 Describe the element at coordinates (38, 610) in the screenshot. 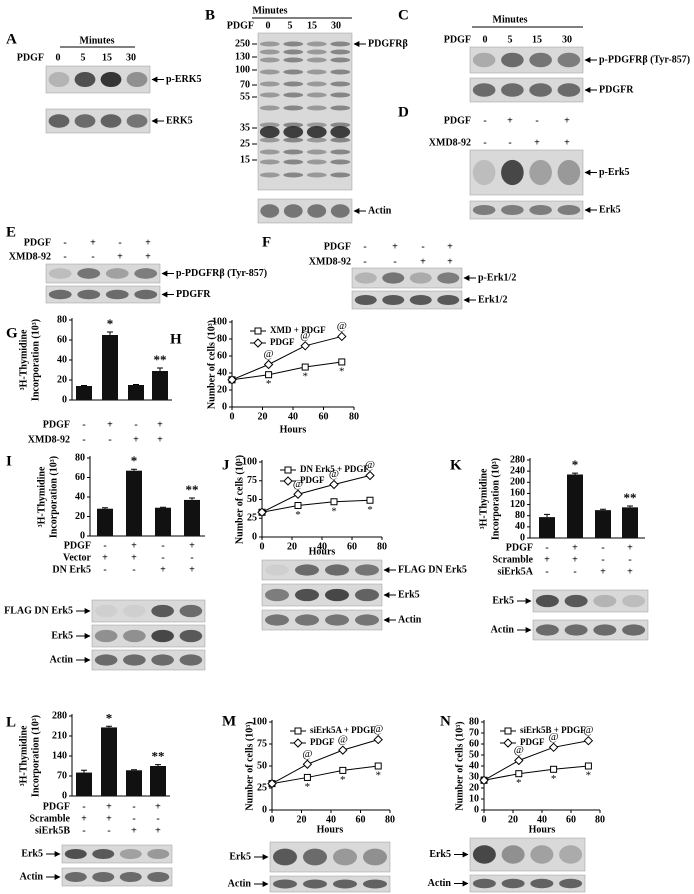

I see `blot-label: FLAG DN Erk5` at that location.